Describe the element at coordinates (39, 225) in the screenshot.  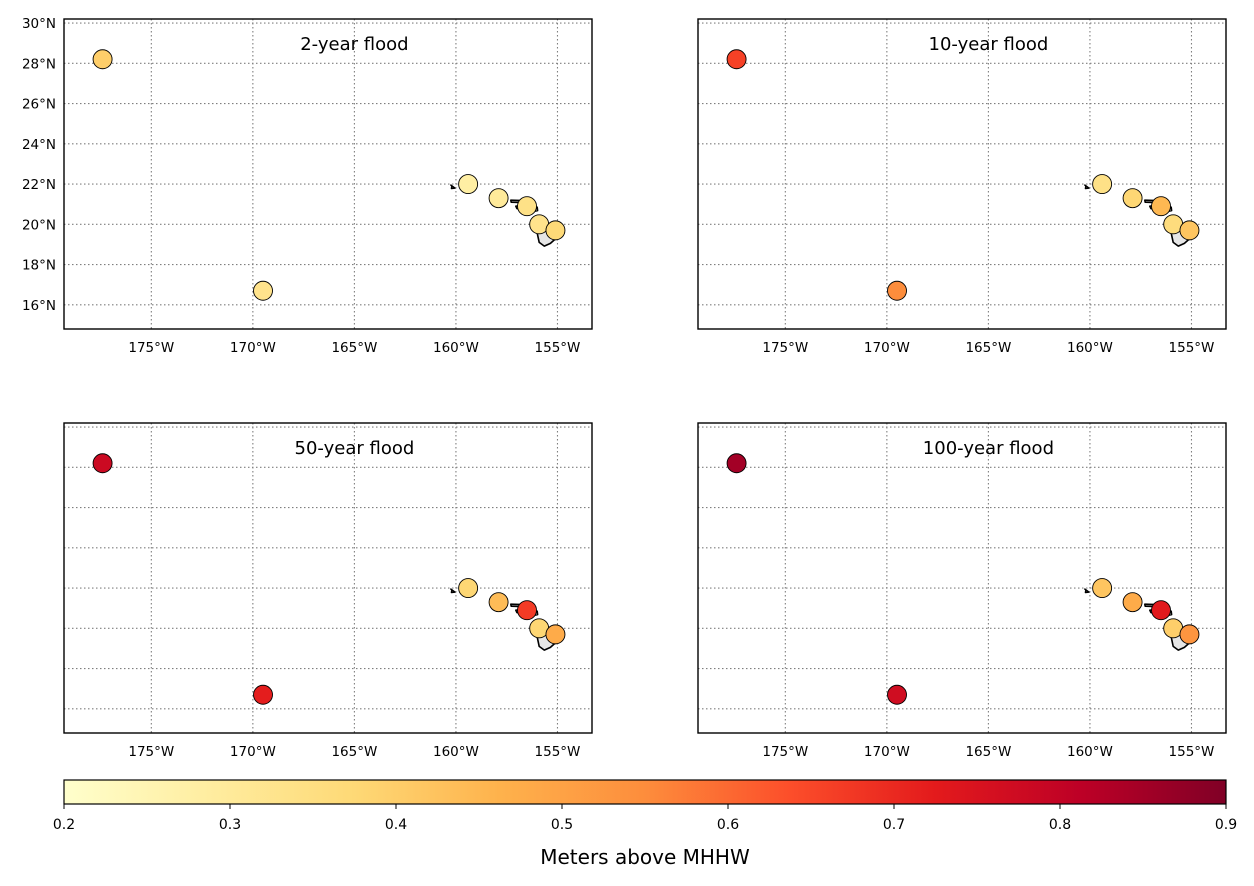
I see `y-tick-label: 20°N` at that location.